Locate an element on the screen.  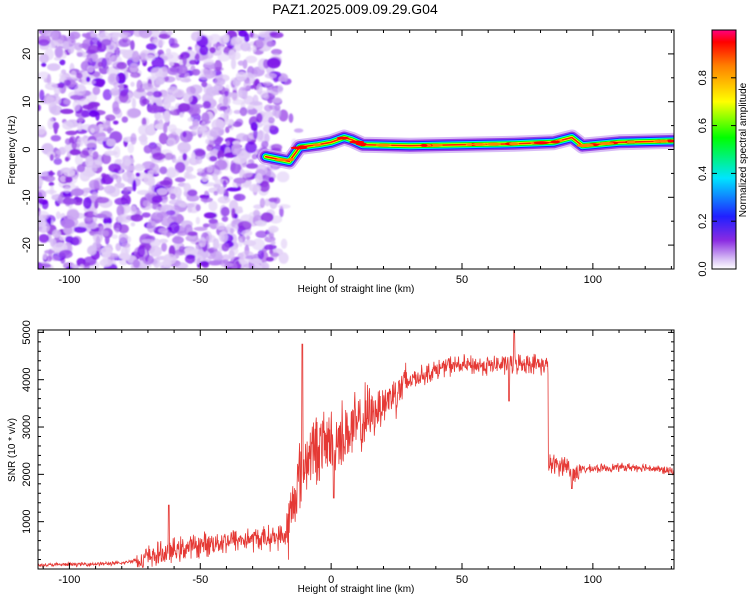
colorbar-tick-label: 0.4 is located at coordinates (703, 173).